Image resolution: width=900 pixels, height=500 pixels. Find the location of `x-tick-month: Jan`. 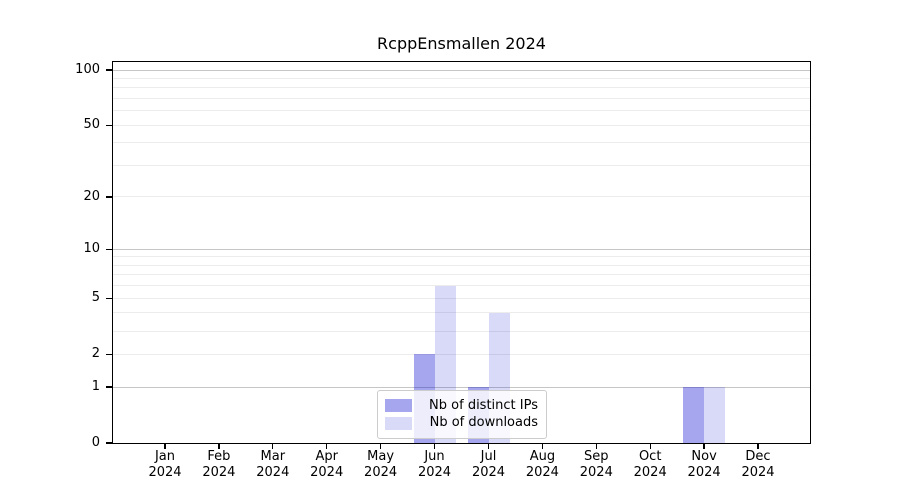

x-tick-month: Jan is located at coordinates (165, 456).